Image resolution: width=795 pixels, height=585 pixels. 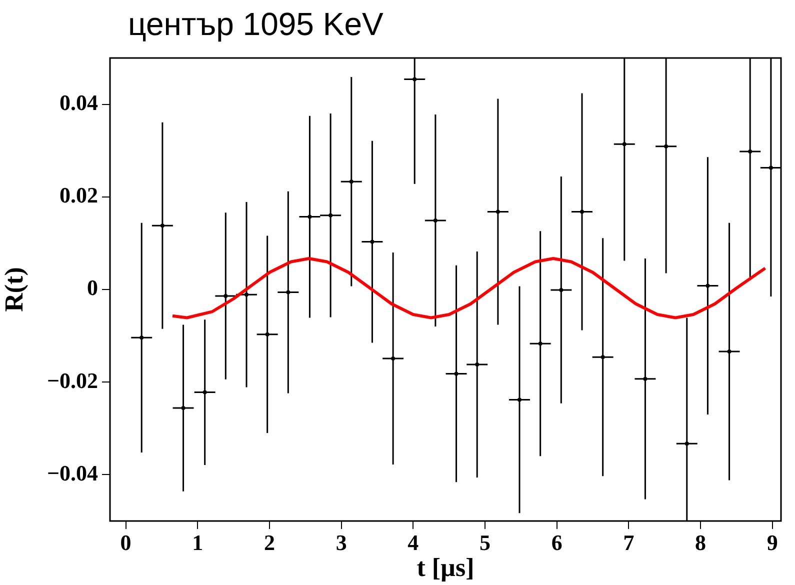 I want to click on y-tick-label: 0.02, so click(x=79, y=195).